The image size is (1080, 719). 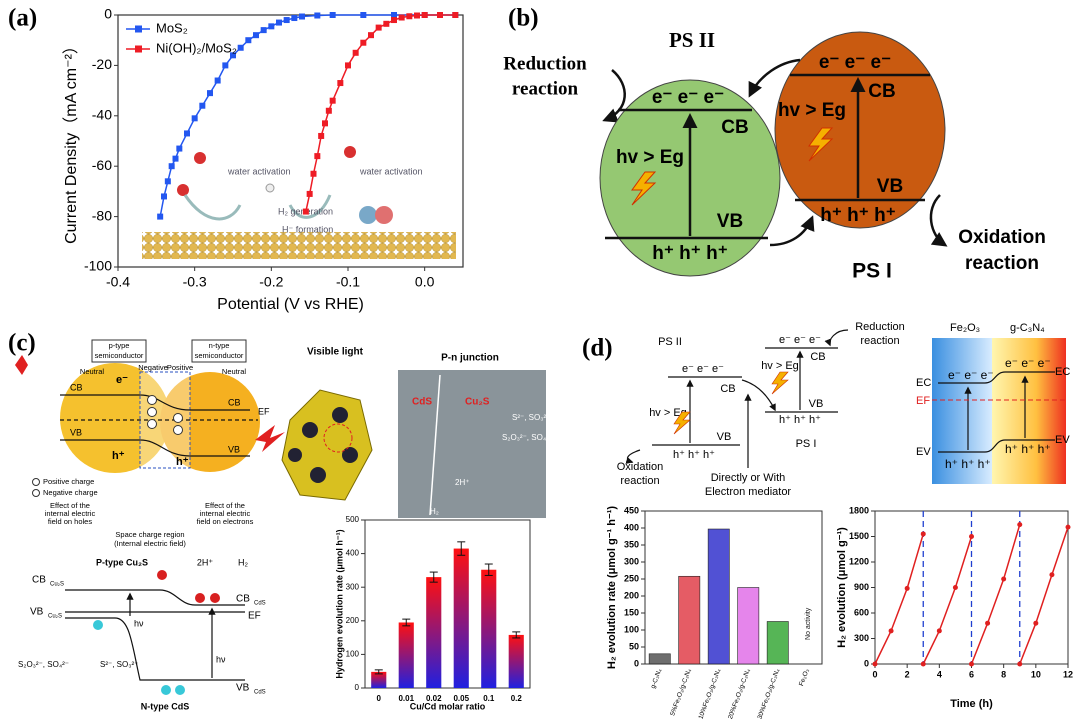 What do you see at coordinates (470, 358) in the screenshot?
I see `label: P-n junction` at bounding box center [470, 358].